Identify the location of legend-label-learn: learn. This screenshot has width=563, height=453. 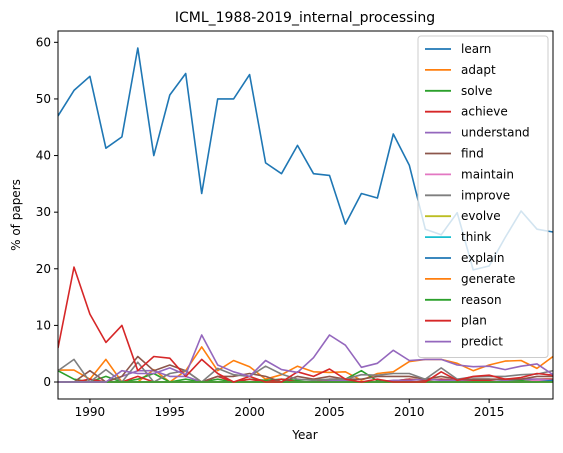
(476, 49).